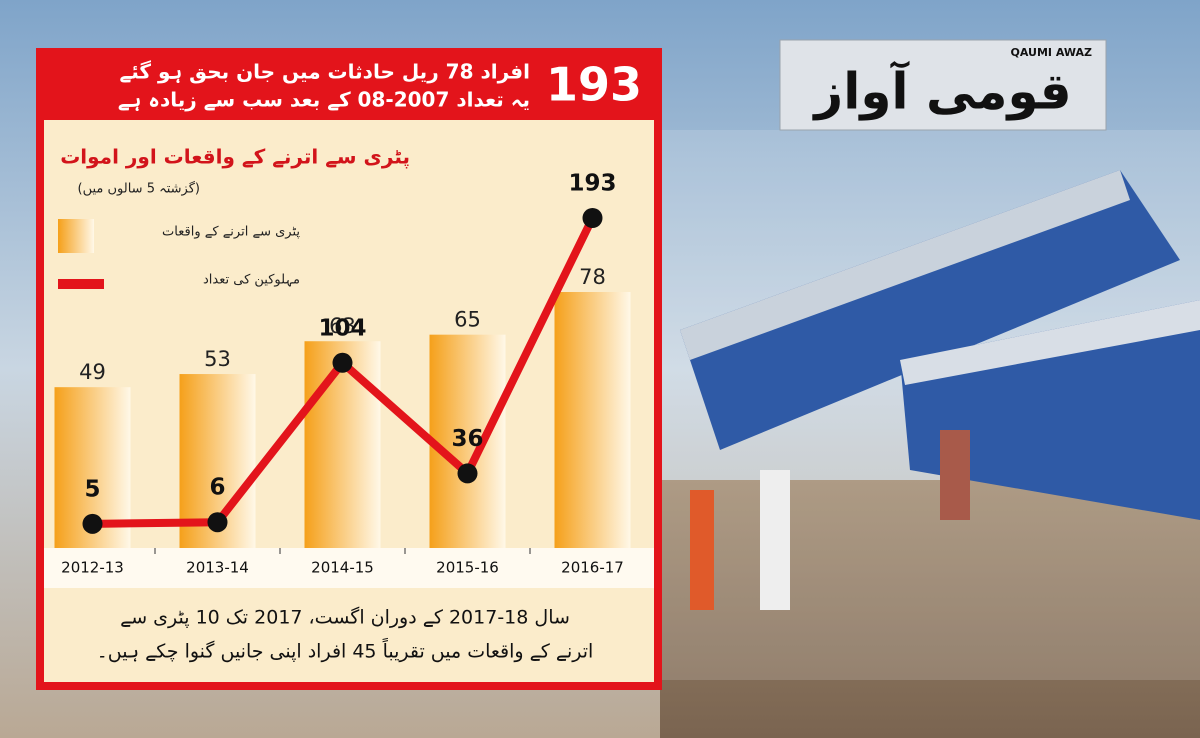 This screenshot has width=1200, height=738. I want to click on axis-band, so click(349, 568).